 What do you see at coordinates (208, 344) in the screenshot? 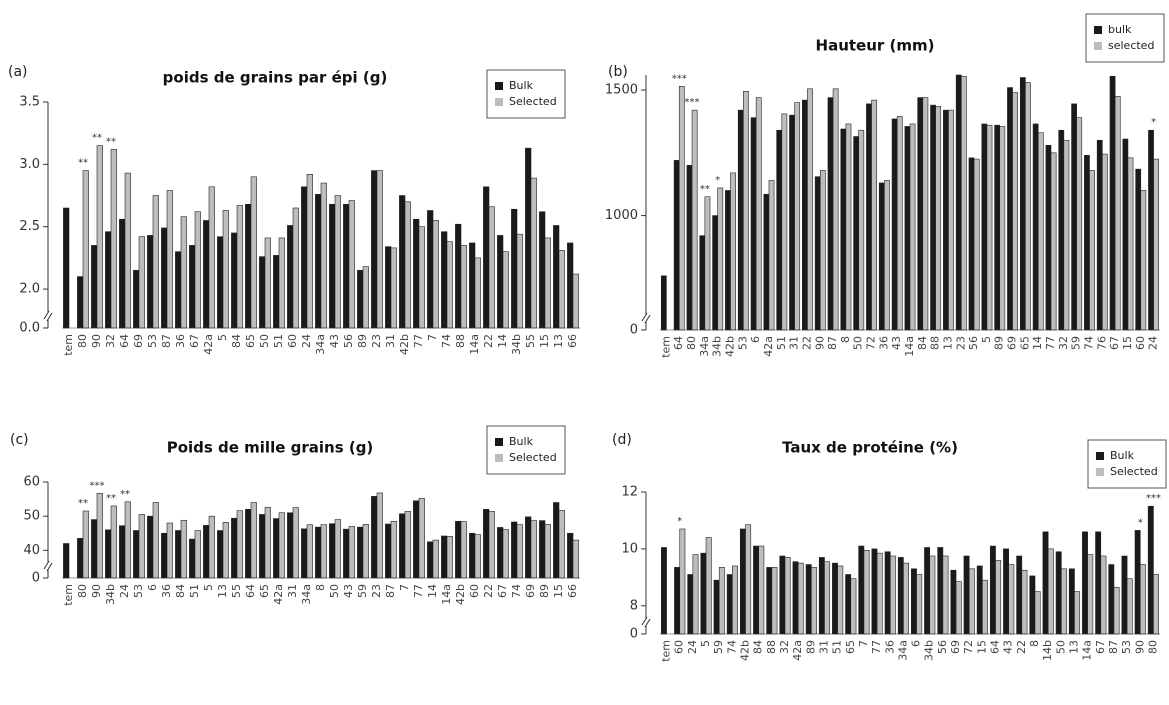
I see `x-tick-label: 42a` at bounding box center [208, 344].